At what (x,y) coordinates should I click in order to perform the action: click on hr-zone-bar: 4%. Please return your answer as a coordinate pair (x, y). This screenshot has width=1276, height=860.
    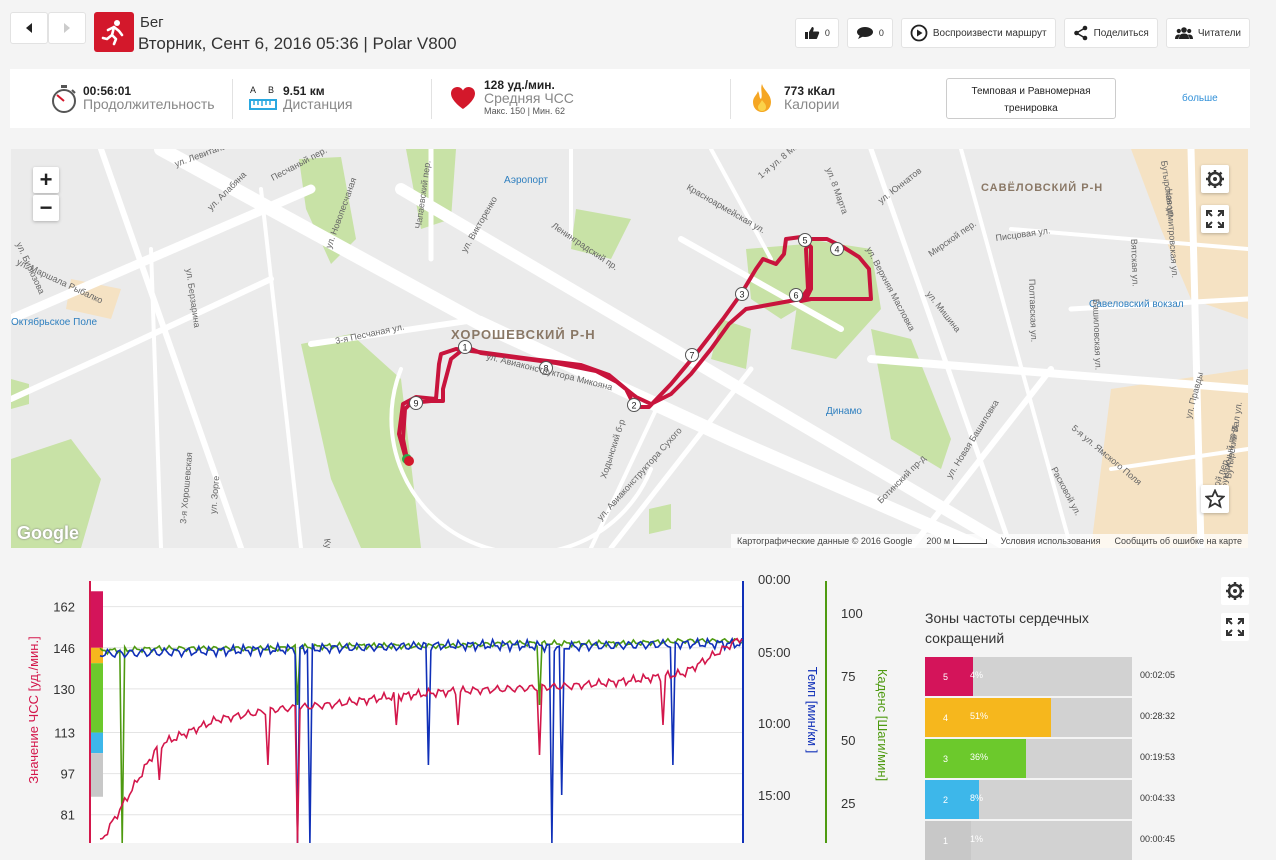
    Looking at the image, I should click on (1049, 676).